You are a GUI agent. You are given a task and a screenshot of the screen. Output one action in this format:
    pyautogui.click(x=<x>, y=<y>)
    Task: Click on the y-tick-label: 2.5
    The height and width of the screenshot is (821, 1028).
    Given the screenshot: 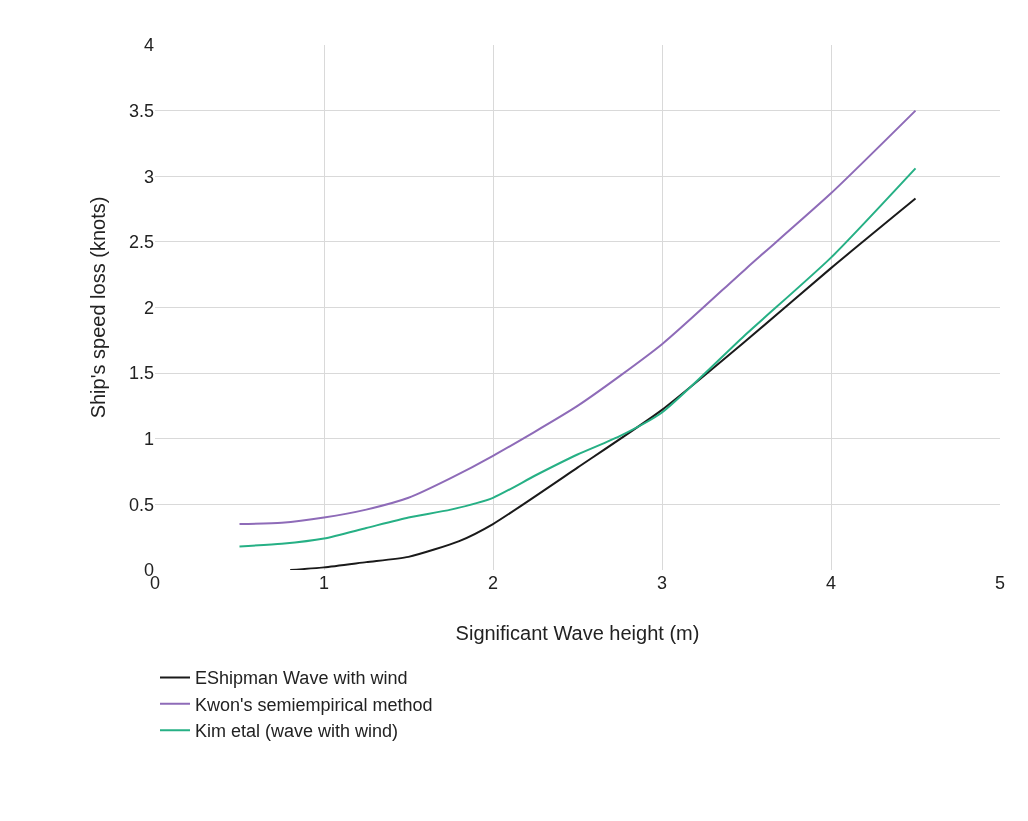 What is the action you would take?
    pyautogui.click(x=141, y=242)
    